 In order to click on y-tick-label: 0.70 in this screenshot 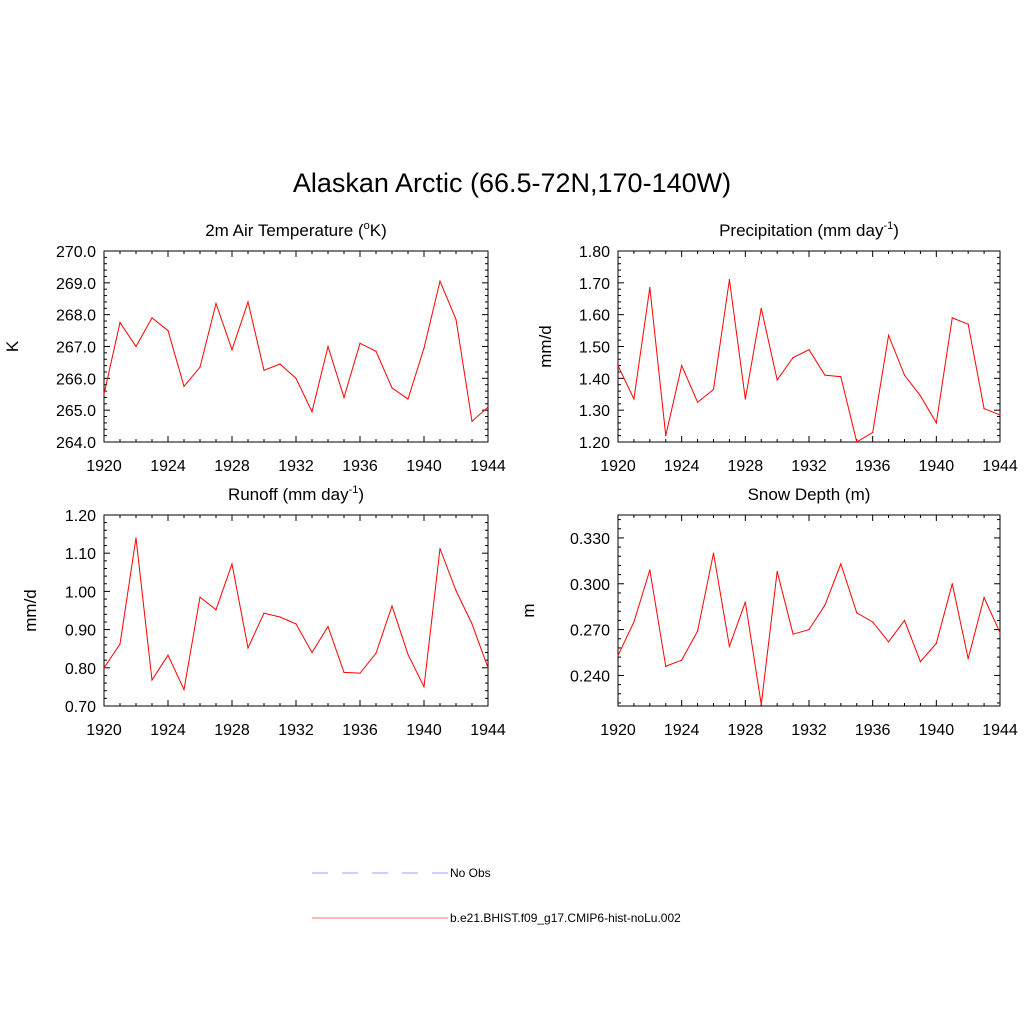, I will do `click(80, 707)`.